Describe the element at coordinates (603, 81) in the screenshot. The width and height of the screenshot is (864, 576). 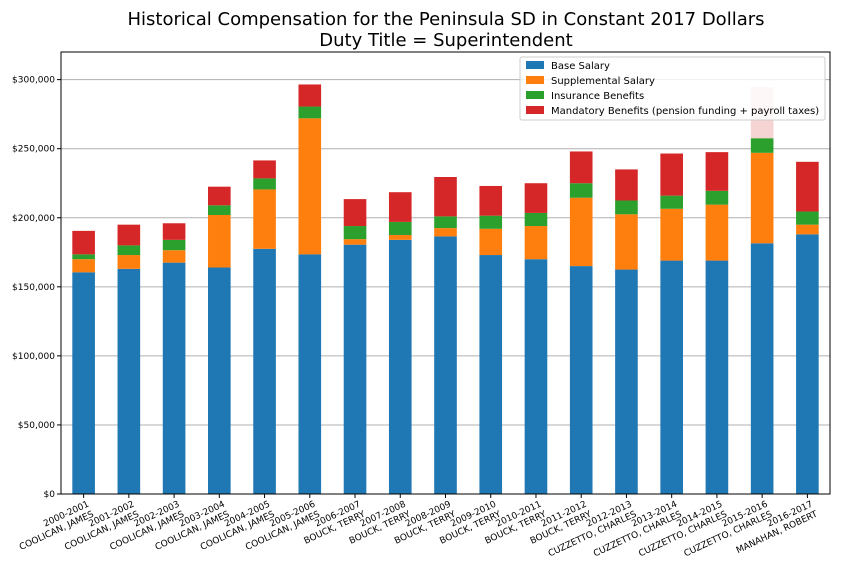
I see `legend-label: Supplemental Salary` at that location.